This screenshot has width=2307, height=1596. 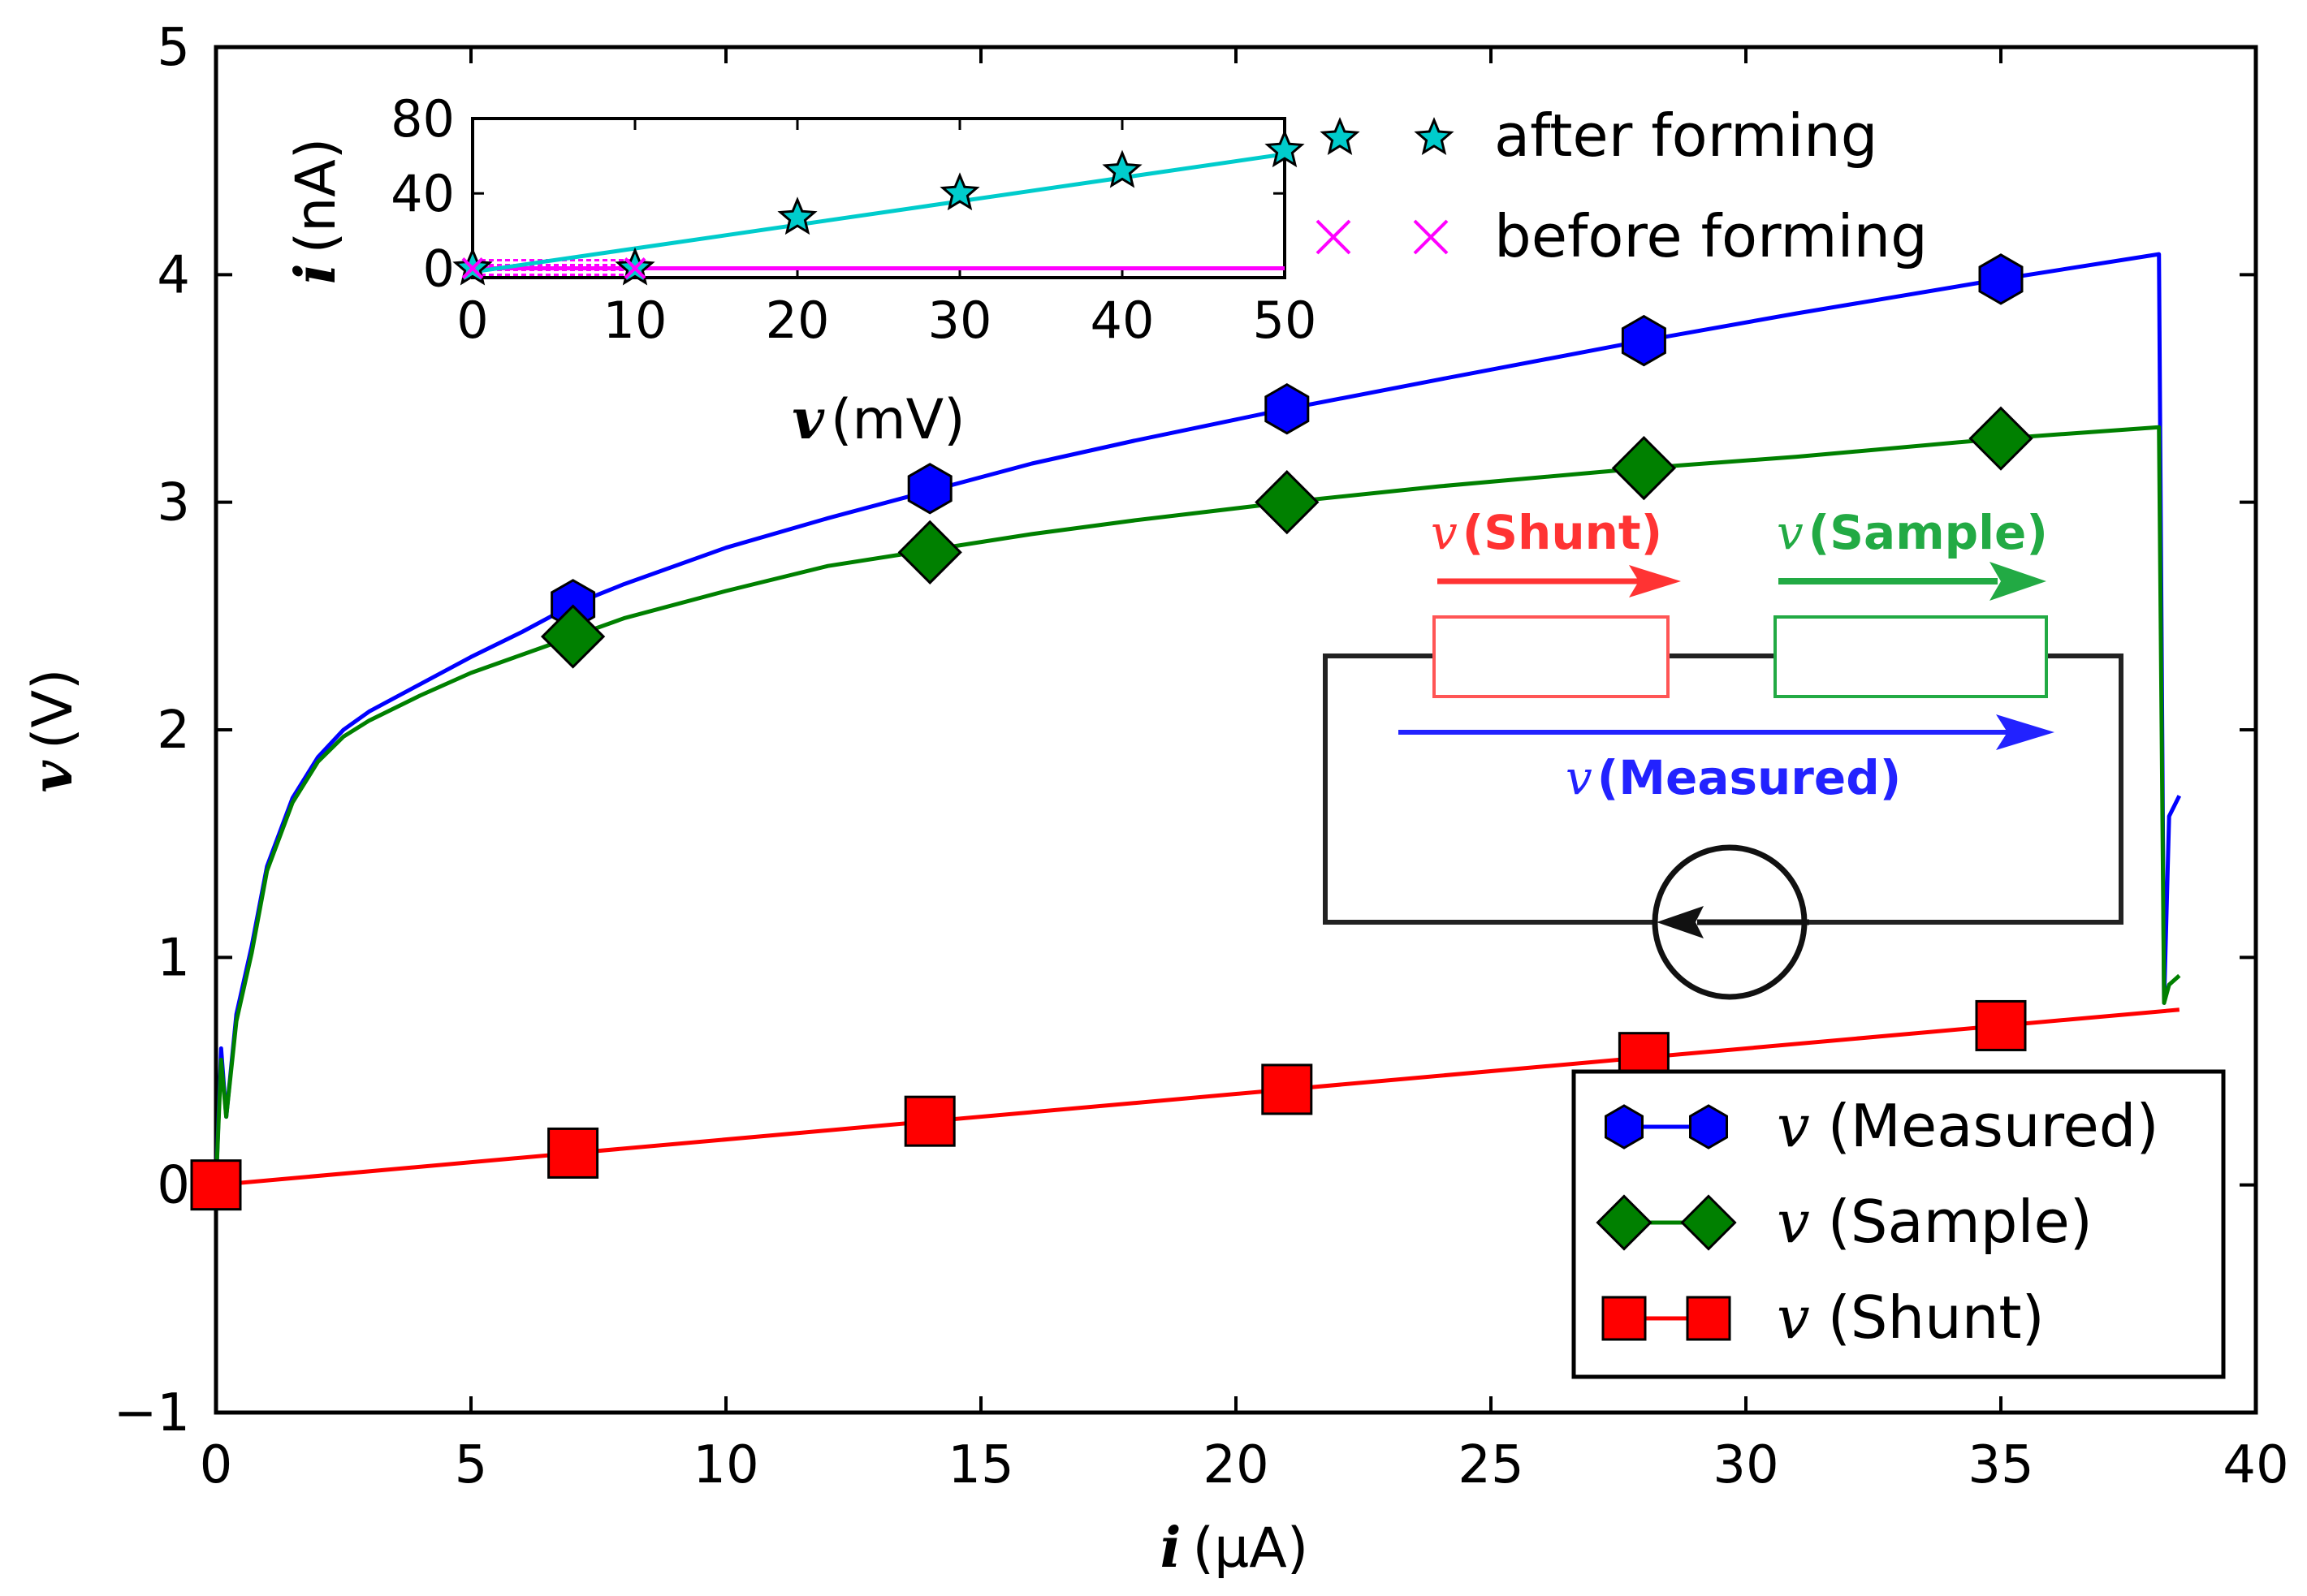 I want to click on circuit-shunt-label: v (Shunt), so click(x=1546, y=532).